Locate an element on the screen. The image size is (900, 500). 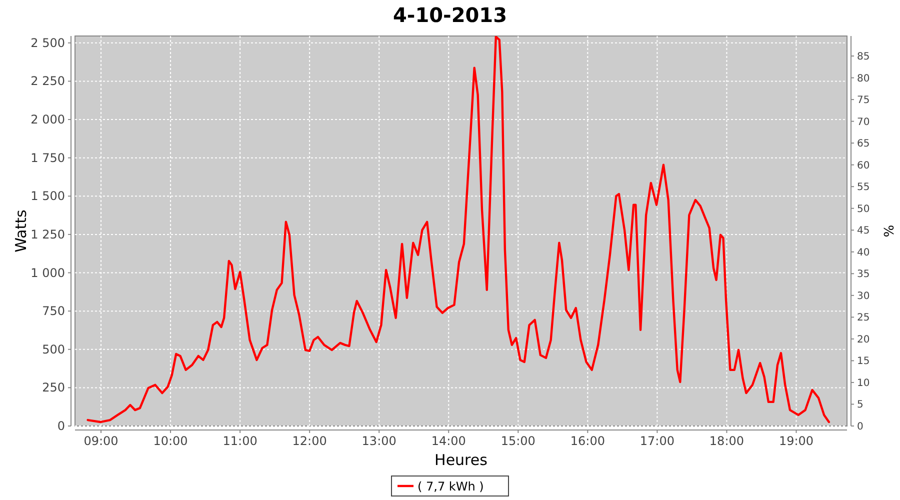
y-tick-label: 750 is located at coordinates (53, 311).